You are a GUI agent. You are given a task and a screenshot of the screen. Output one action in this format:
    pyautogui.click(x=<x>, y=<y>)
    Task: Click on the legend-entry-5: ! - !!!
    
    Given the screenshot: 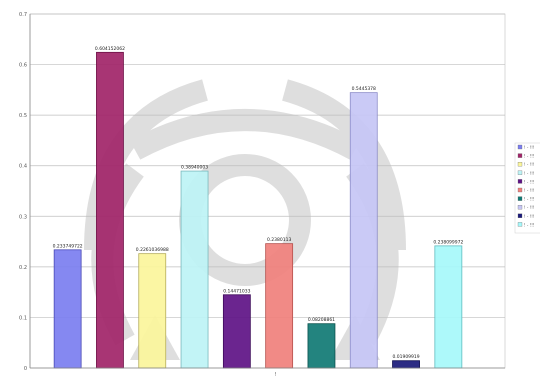 What is the action you would take?
    pyautogui.click(x=529, y=181)
    